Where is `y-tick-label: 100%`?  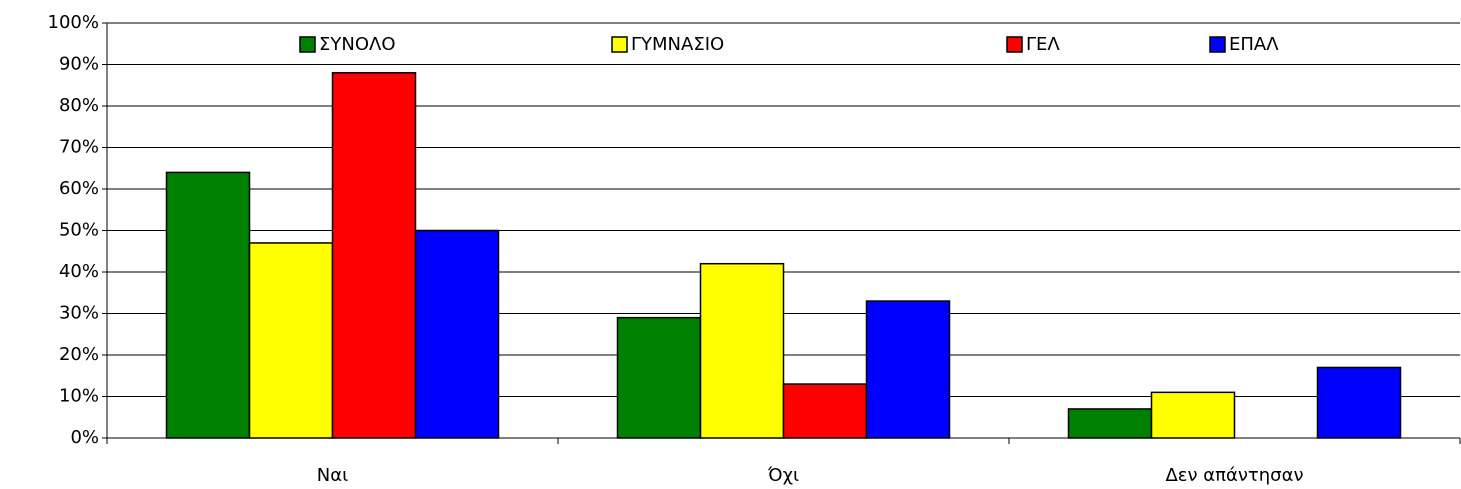
y-tick-label: 100% is located at coordinates (73, 22).